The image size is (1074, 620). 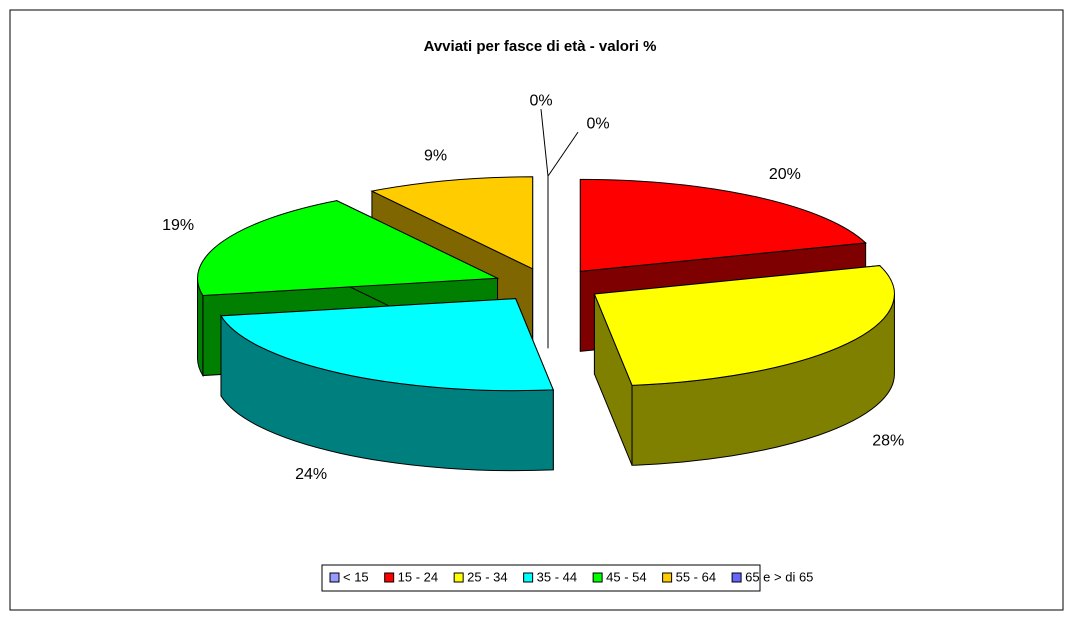 What do you see at coordinates (696, 576) in the screenshot?
I see `legend-label: 55 - 64` at bounding box center [696, 576].